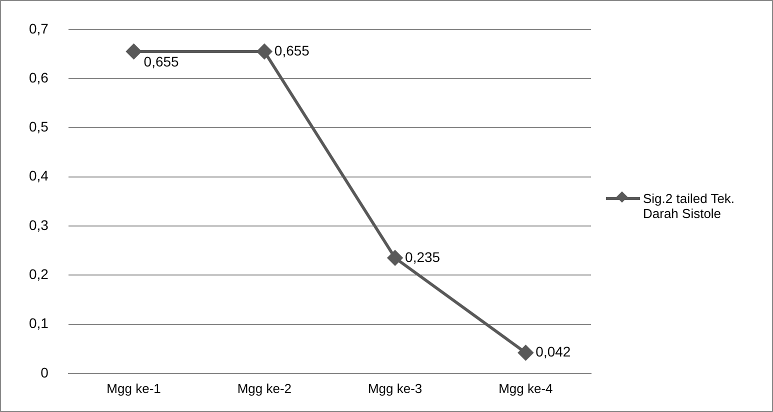 This screenshot has height=412, width=773. What do you see at coordinates (38, 77) in the screenshot?
I see `y-tick-label: 0,6` at bounding box center [38, 77].